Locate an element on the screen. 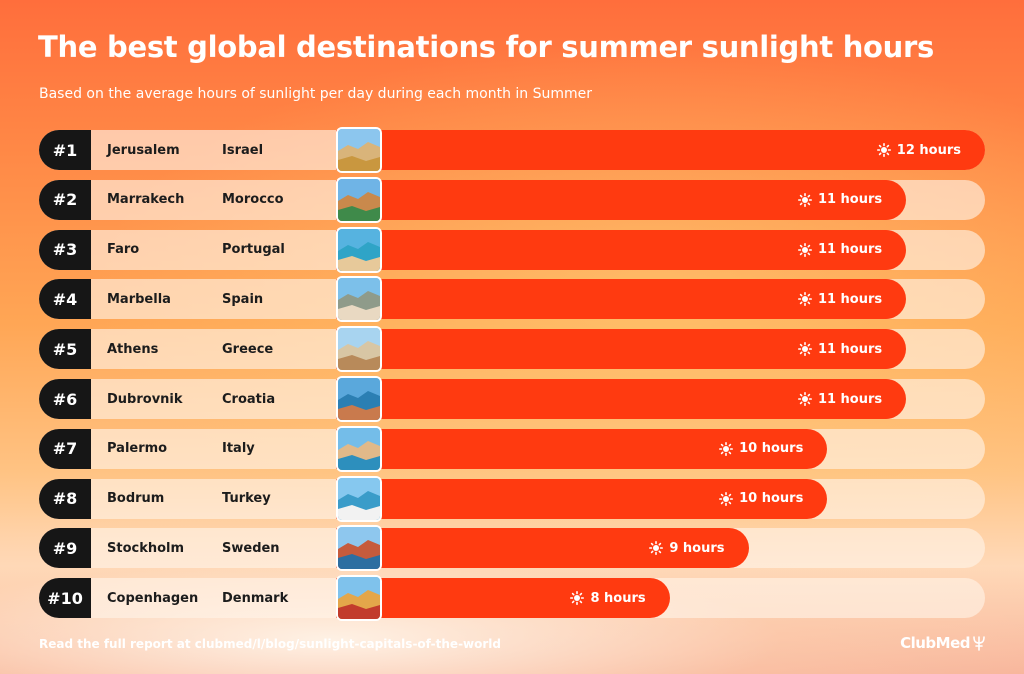  destination-row: #6 Dubrovnik Croatia 11 hours is located at coordinates (512, 399).